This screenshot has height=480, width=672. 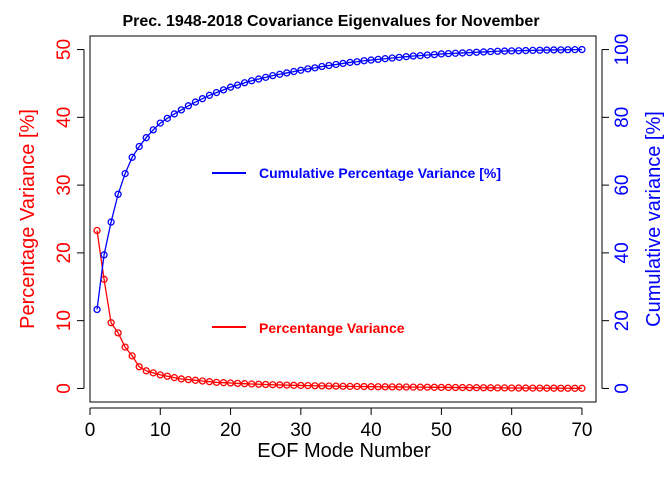 What do you see at coordinates (344, 451) in the screenshot?
I see `x-axis-label: EOF Mode Number` at bounding box center [344, 451].